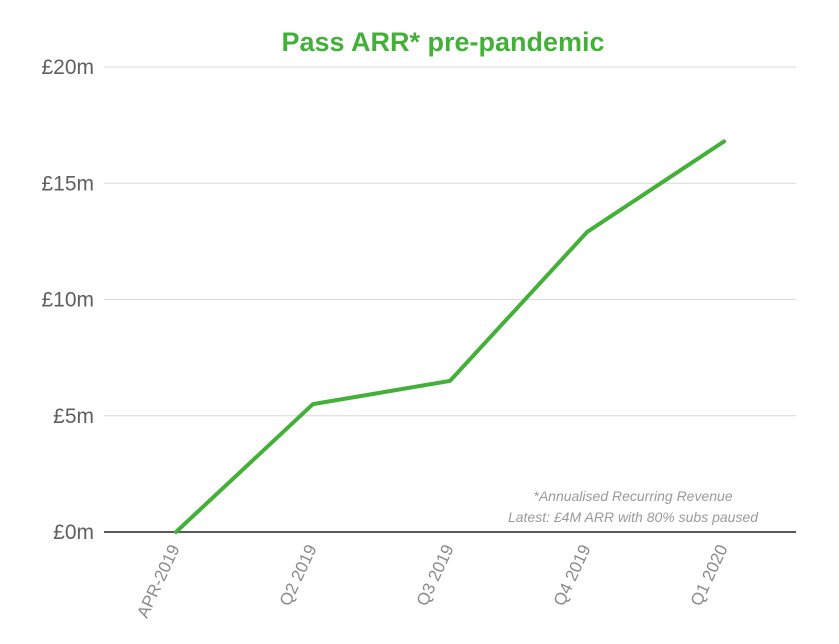  Describe the element at coordinates (442, 42) in the screenshot. I see `chart-title: Pass ARR* pre-pandemic` at that location.